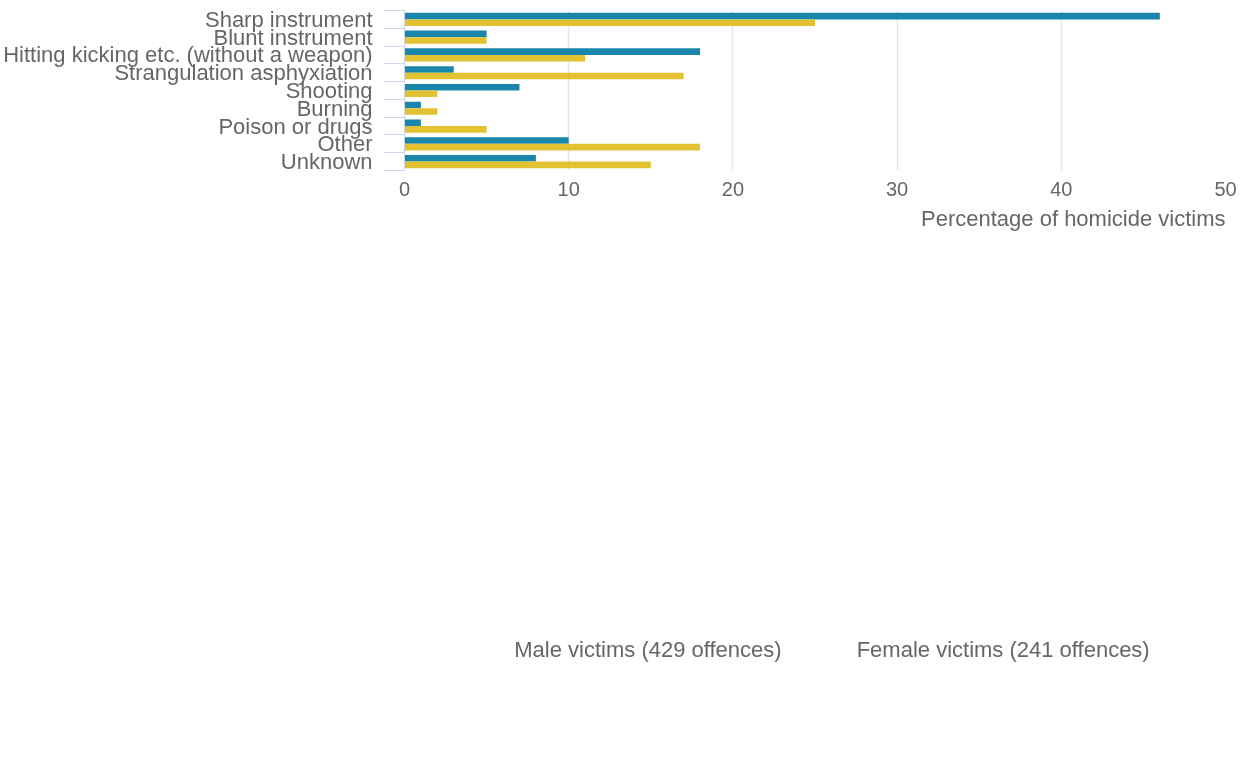 Image resolution: width=1255 pixels, height=758 pixels. I want to click on x-tick-label: 40, so click(1061, 188).